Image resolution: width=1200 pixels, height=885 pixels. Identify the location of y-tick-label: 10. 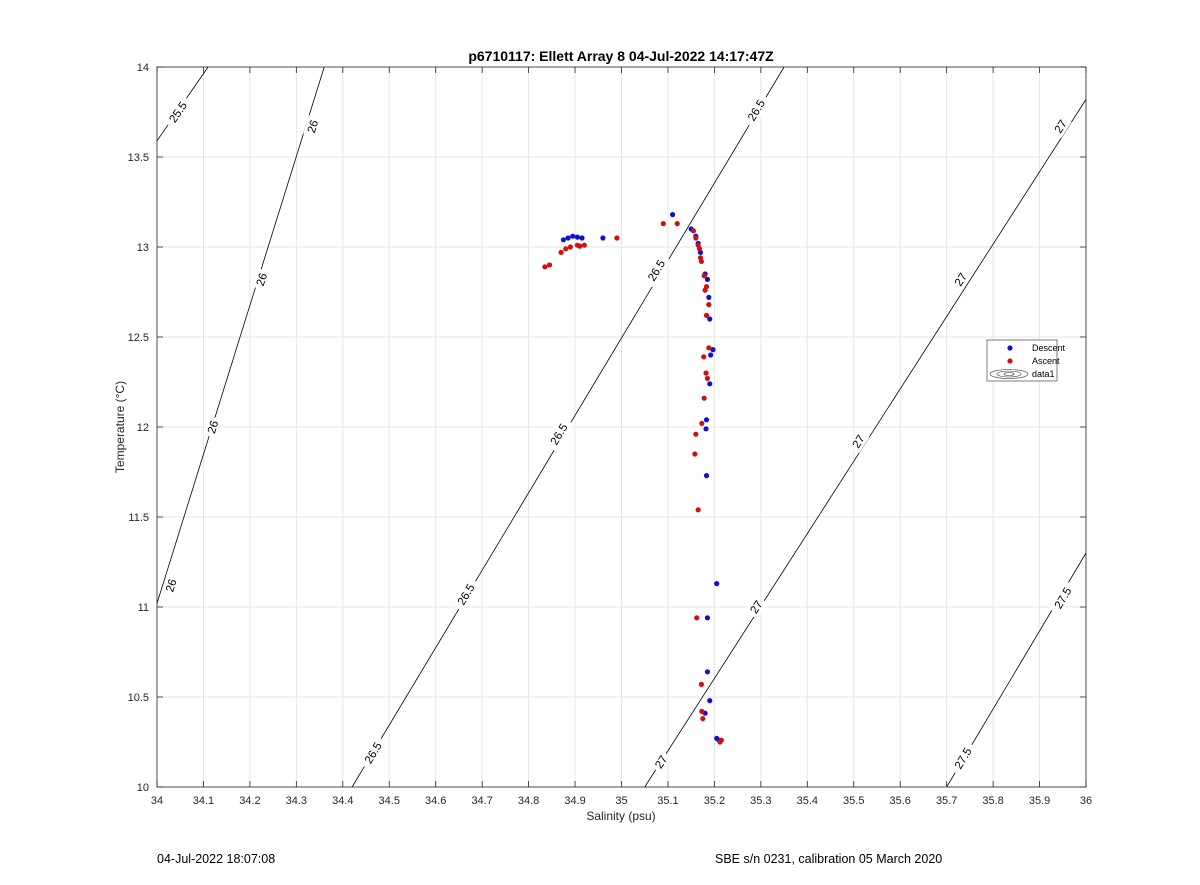
(143, 788).